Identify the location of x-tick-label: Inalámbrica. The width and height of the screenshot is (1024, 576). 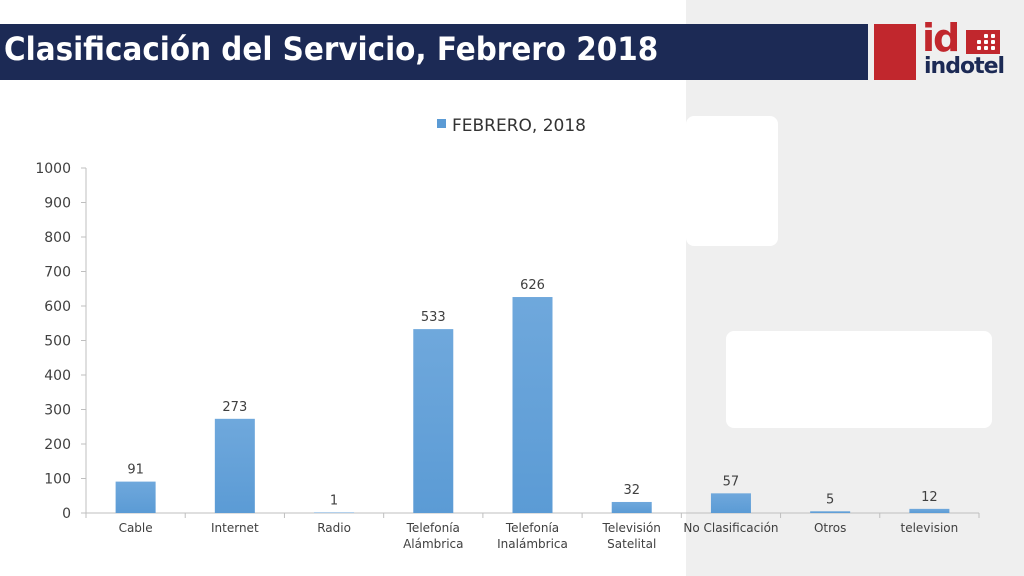
(532, 544).